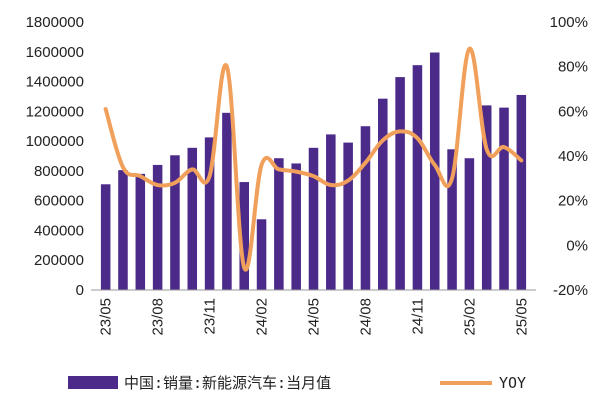 This screenshot has height=405, width=597. I want to click on legend-bar-swatch, so click(93, 382).